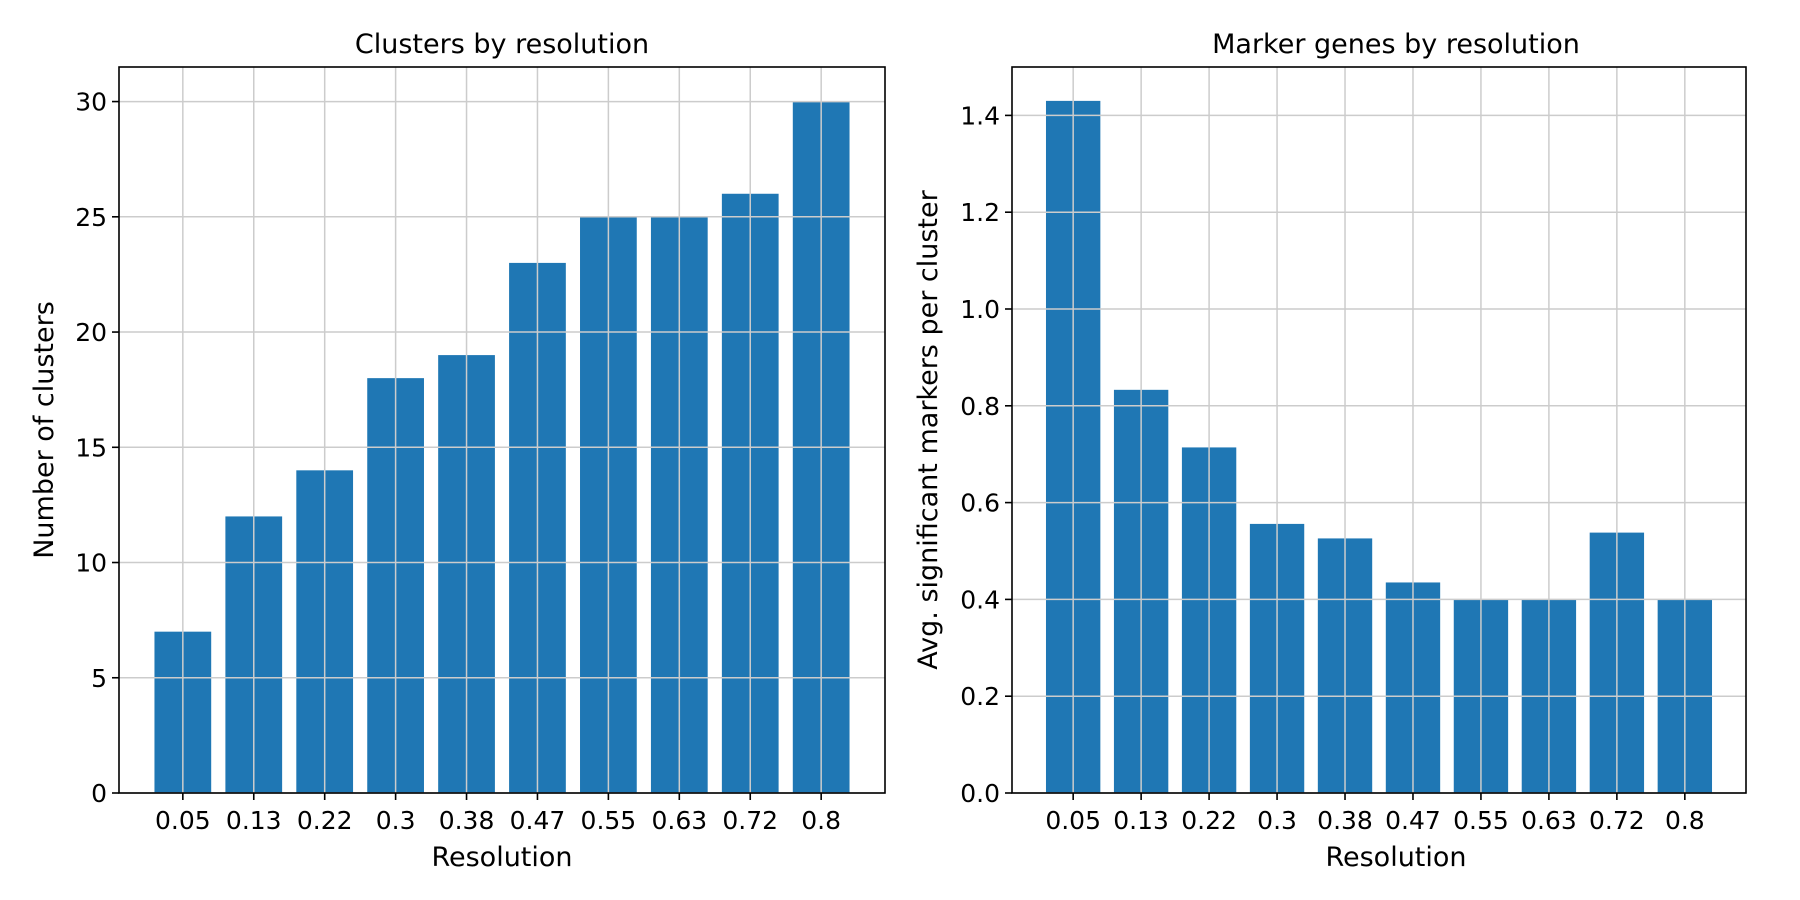 This screenshot has height=900, width=1800. Describe the element at coordinates (980, 793) in the screenshot. I see `y-tick-label: 0.0` at that location.